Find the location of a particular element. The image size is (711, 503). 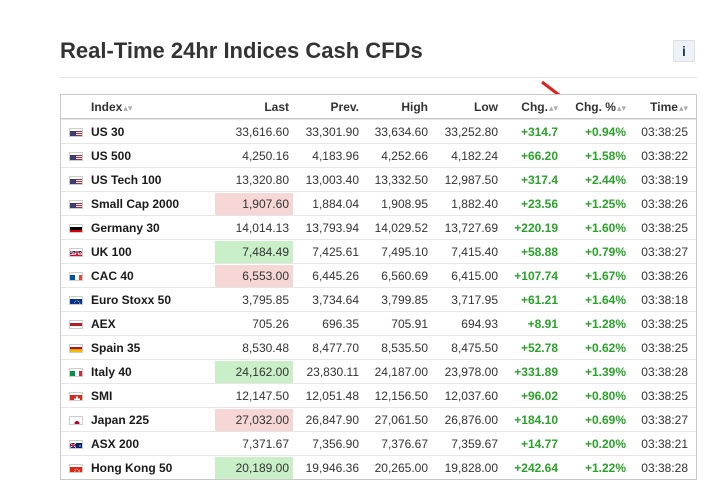

low-value: 7,359.67 is located at coordinates (474, 443).